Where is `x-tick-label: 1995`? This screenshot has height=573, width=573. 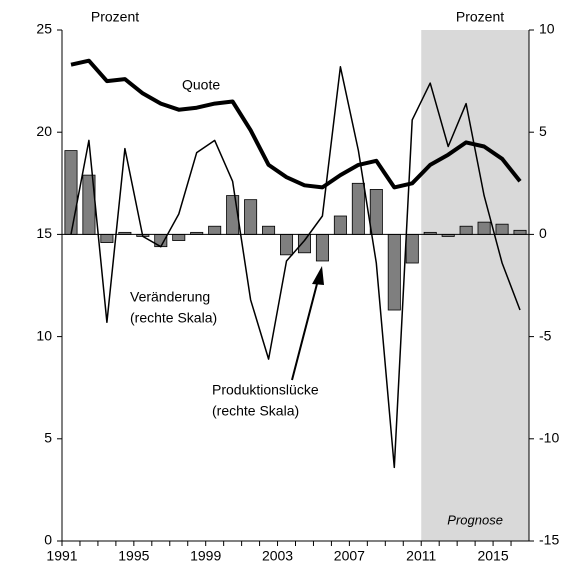 x-tick-label: 1995 is located at coordinates (133, 556).